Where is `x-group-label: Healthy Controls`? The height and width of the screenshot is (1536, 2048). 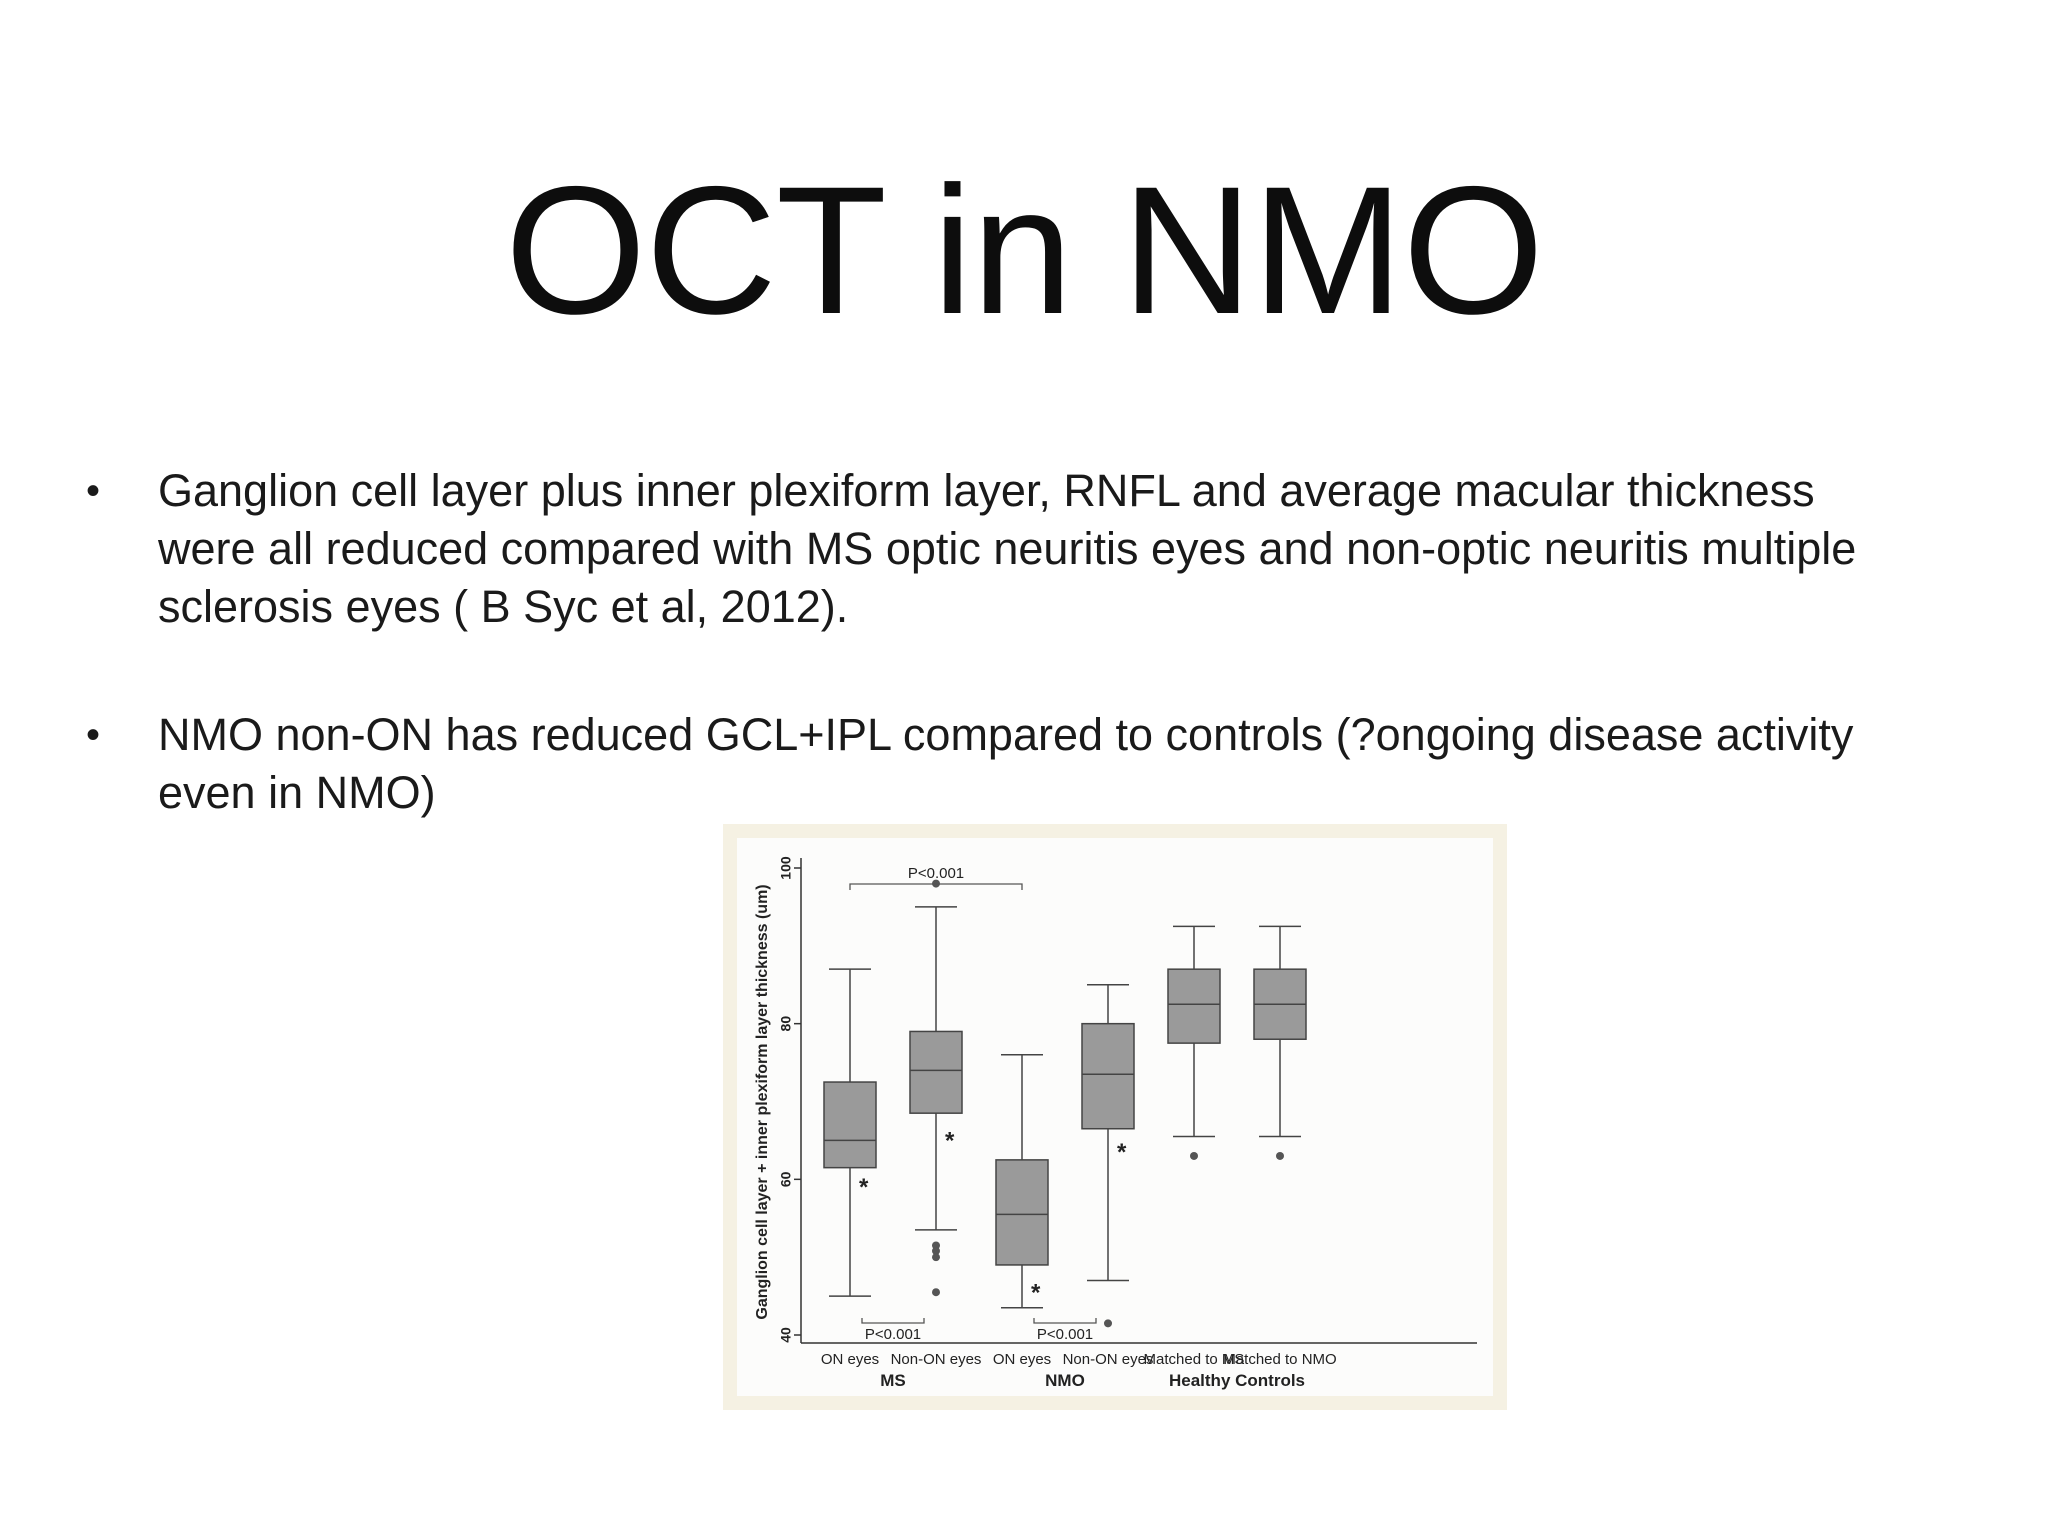
x-group-label: Healthy Controls is located at coordinates (1237, 1380).